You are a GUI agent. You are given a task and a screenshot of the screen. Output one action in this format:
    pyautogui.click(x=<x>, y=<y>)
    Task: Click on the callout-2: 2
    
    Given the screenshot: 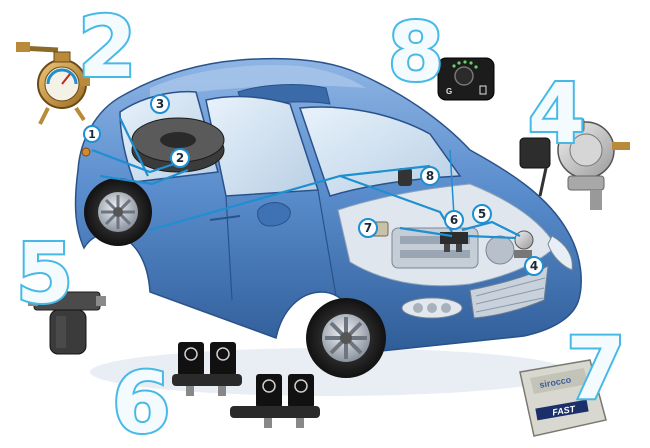 What is the action you would take?
    pyautogui.click(x=180, y=158)
    